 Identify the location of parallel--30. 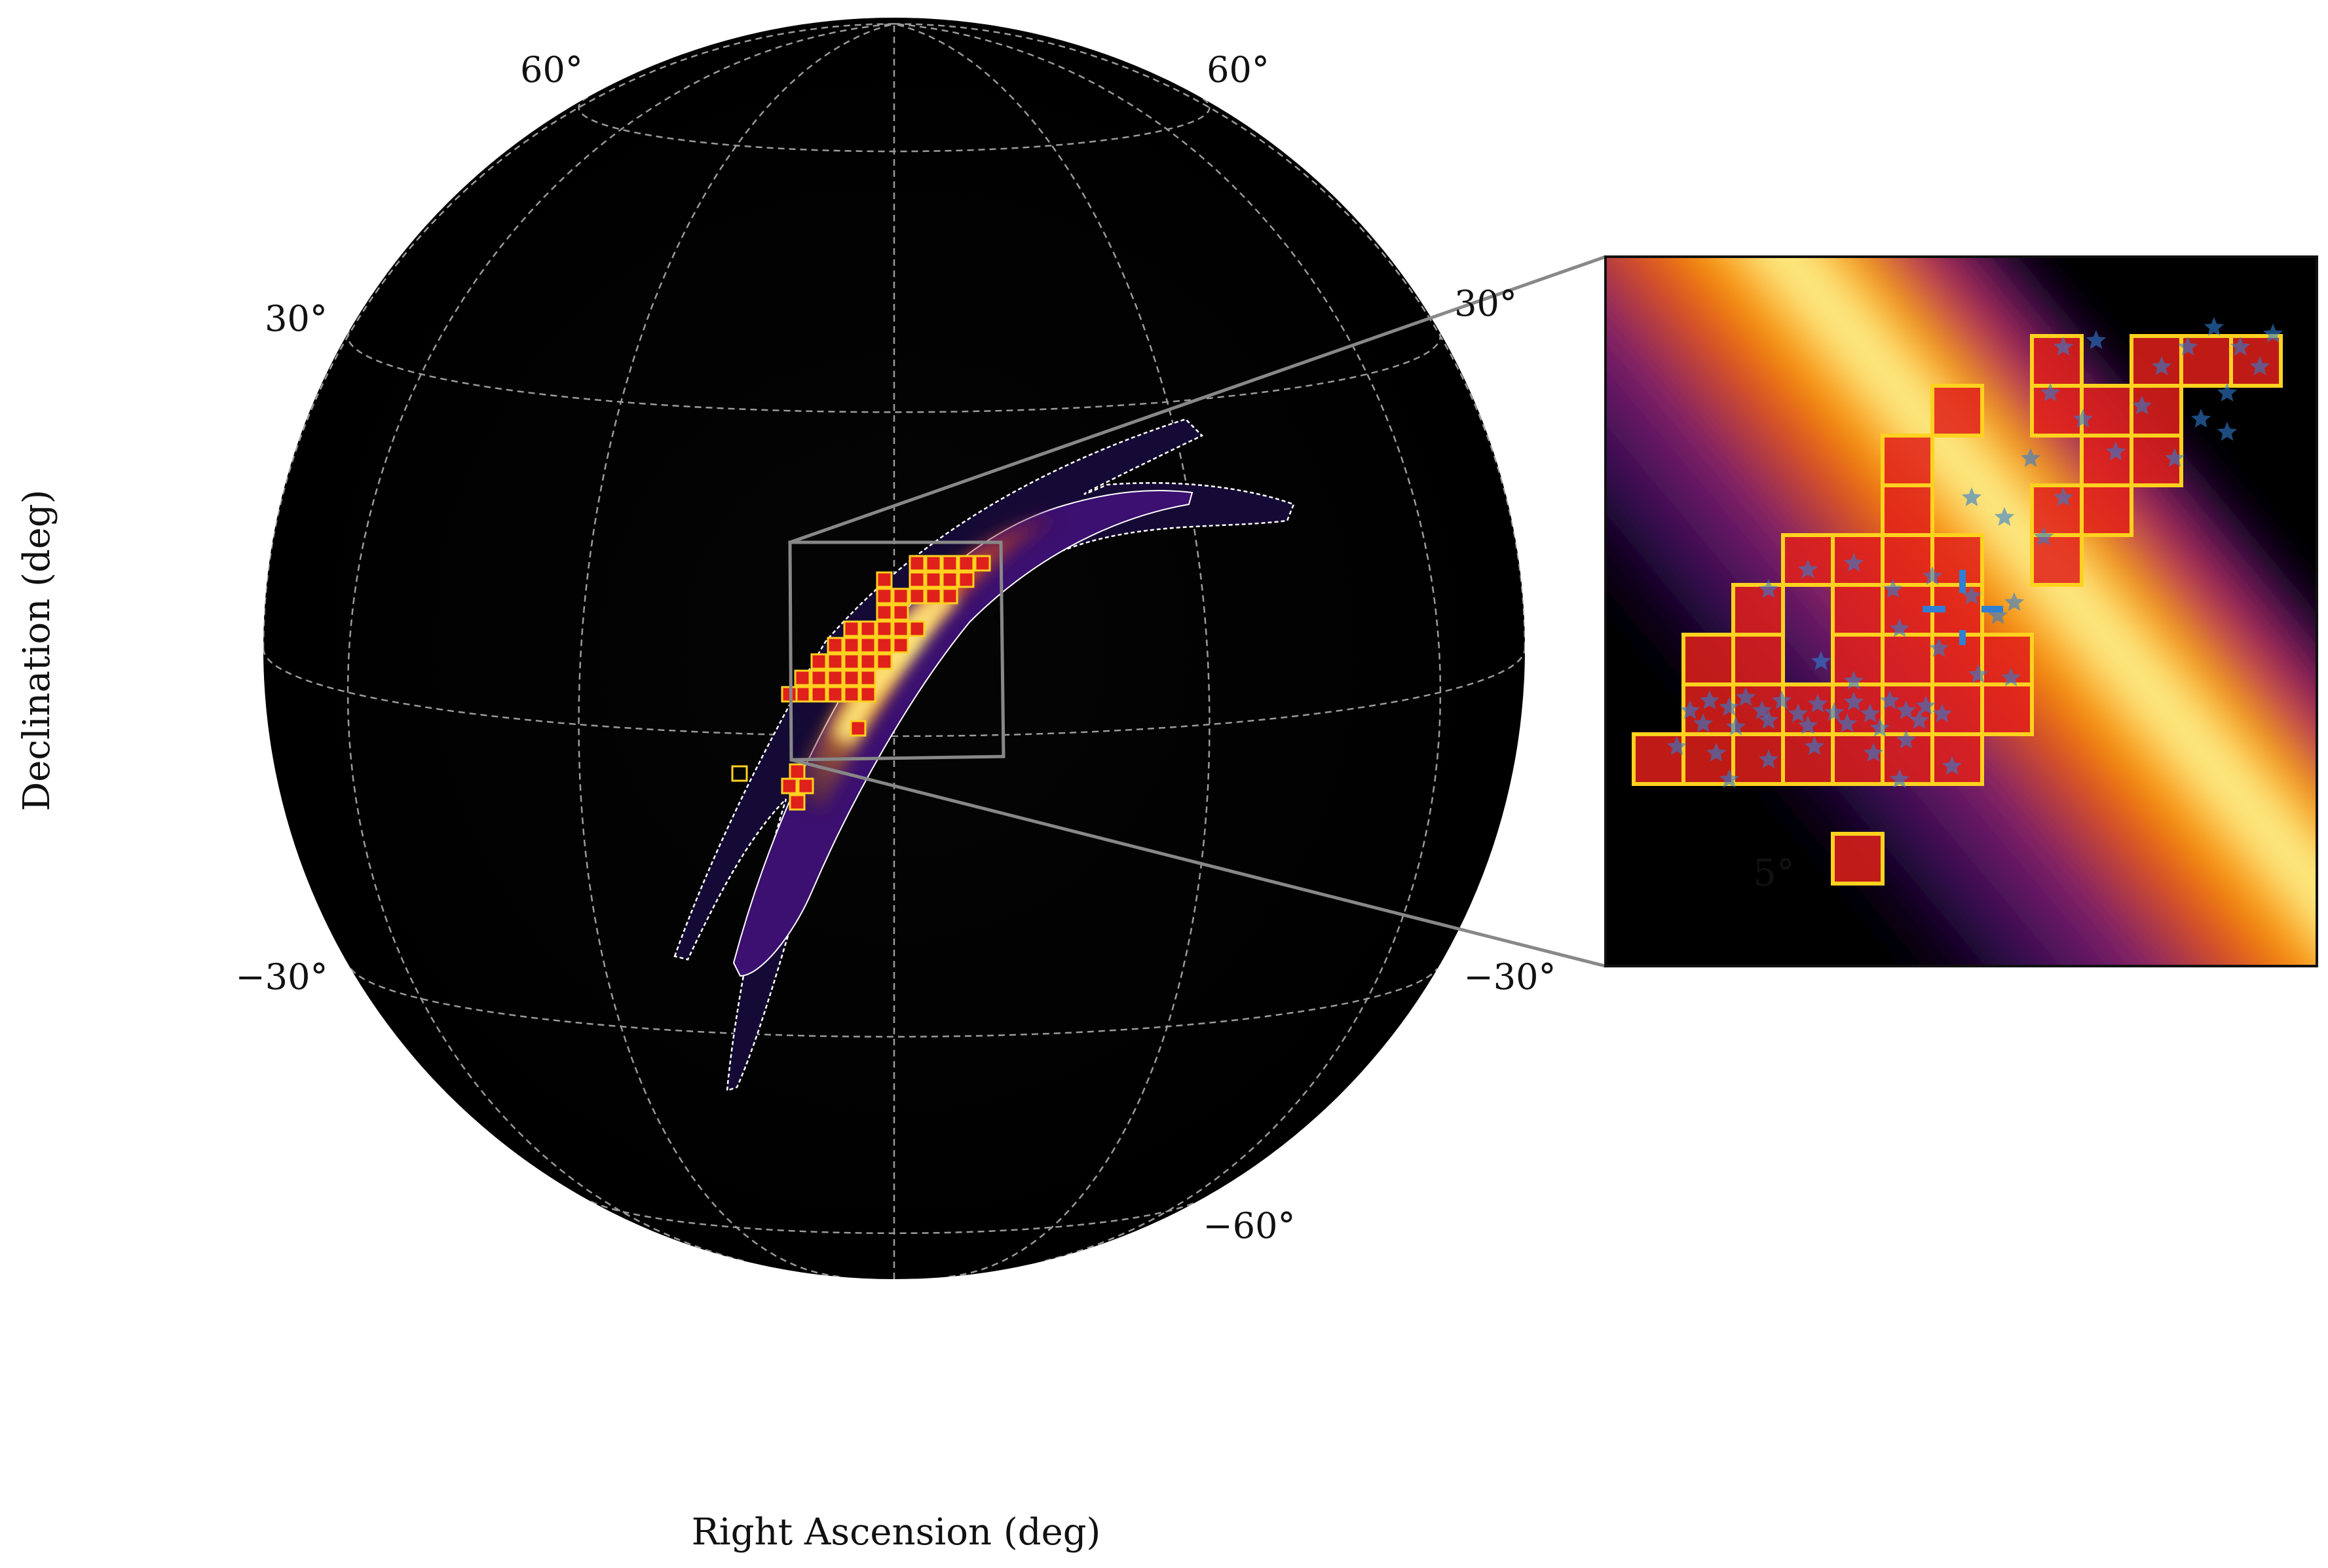
(894, 1003).